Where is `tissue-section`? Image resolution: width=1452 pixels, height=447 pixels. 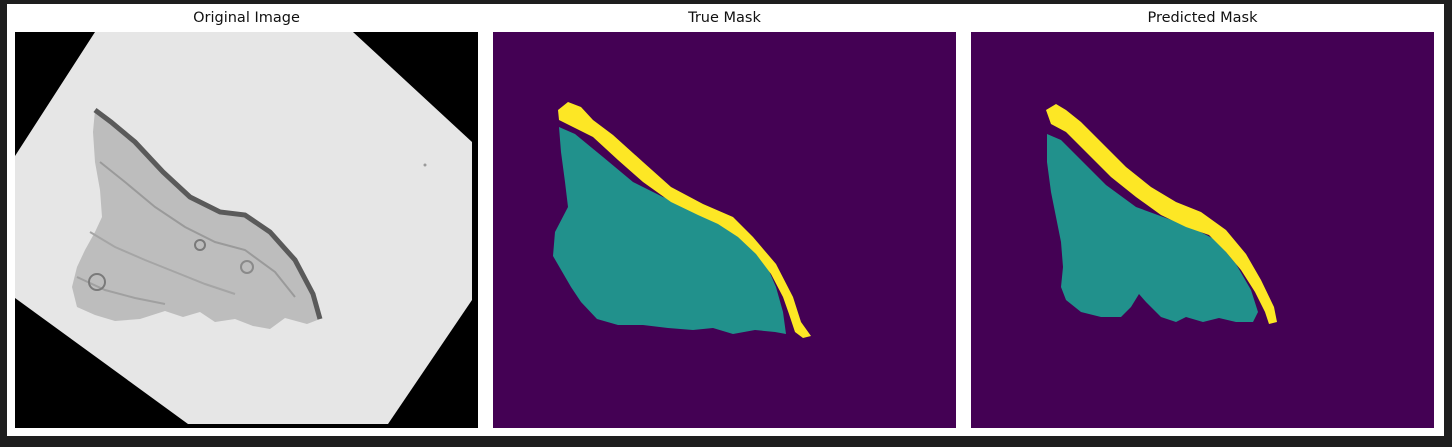 tissue-section is located at coordinates (196, 219).